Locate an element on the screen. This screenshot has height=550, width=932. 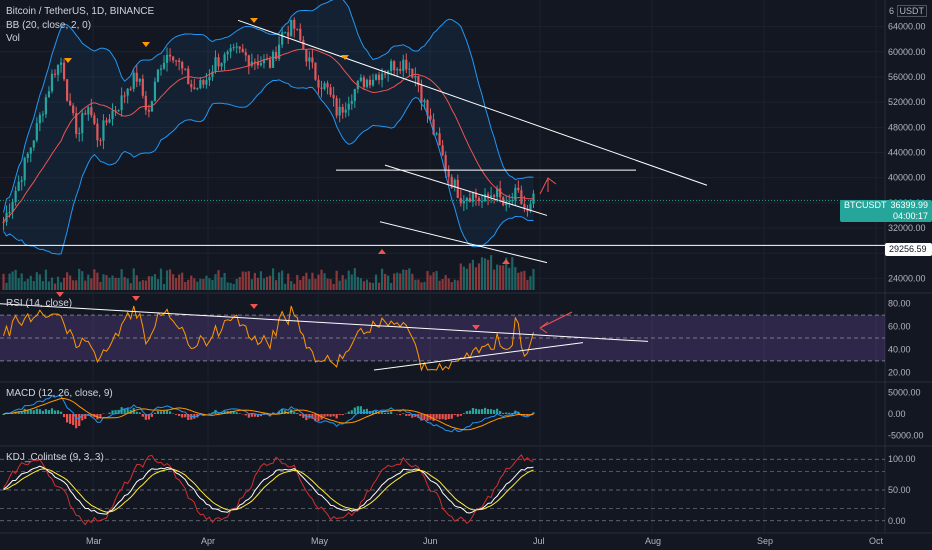
rsi-trendline-top is located at coordinates (324, 322).